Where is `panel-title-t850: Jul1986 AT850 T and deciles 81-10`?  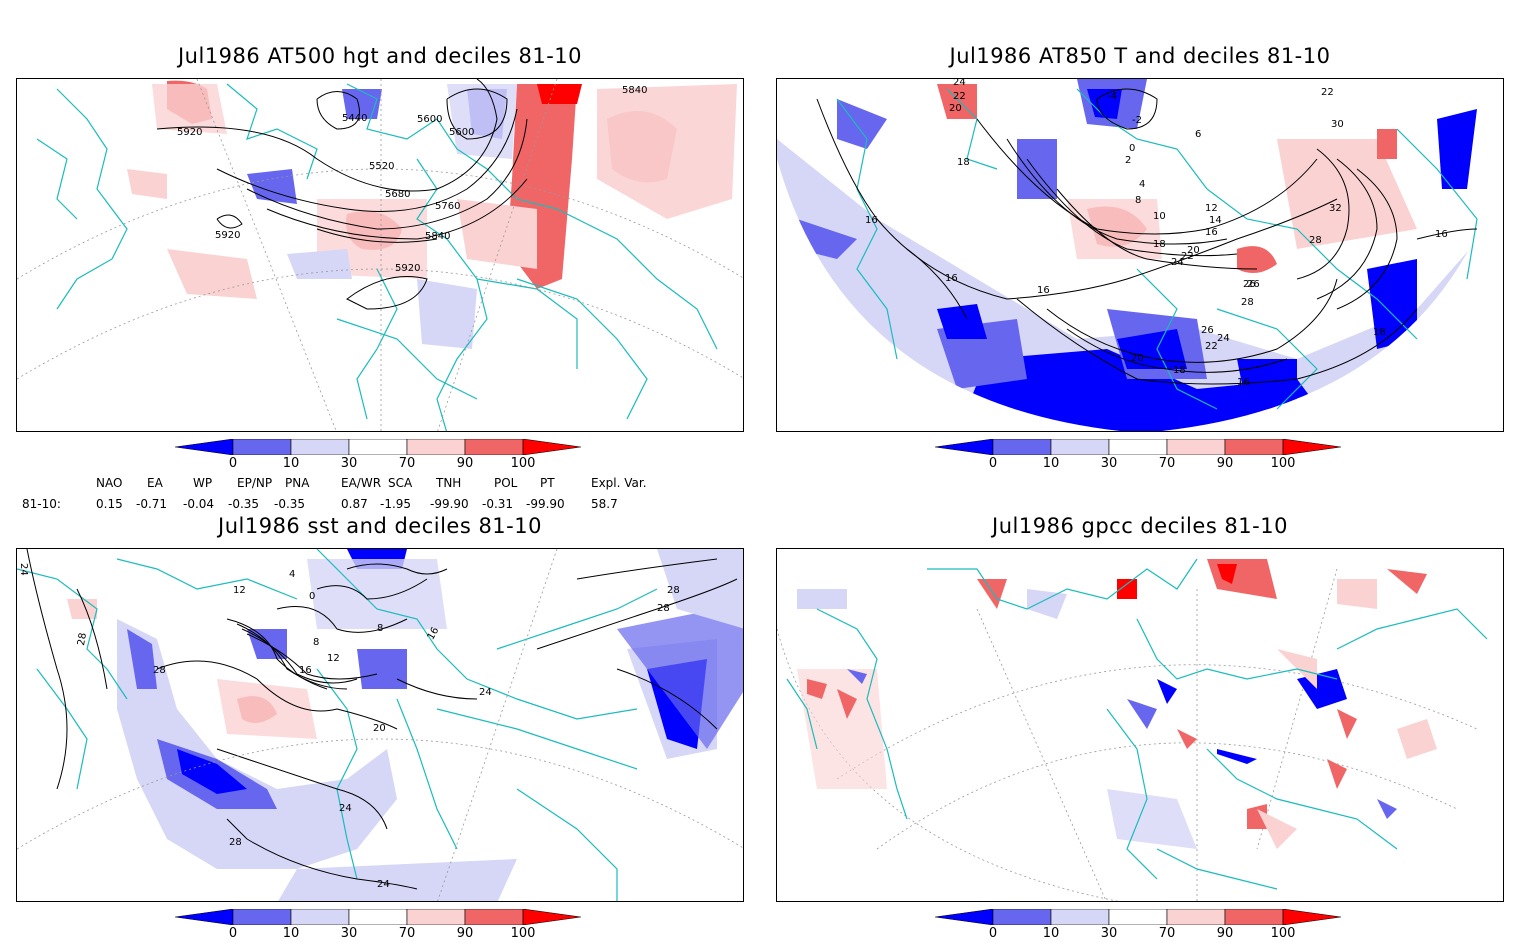
panel-title-t850: Jul1986 AT850 T and deciles 81-10 is located at coordinates (1140, 56).